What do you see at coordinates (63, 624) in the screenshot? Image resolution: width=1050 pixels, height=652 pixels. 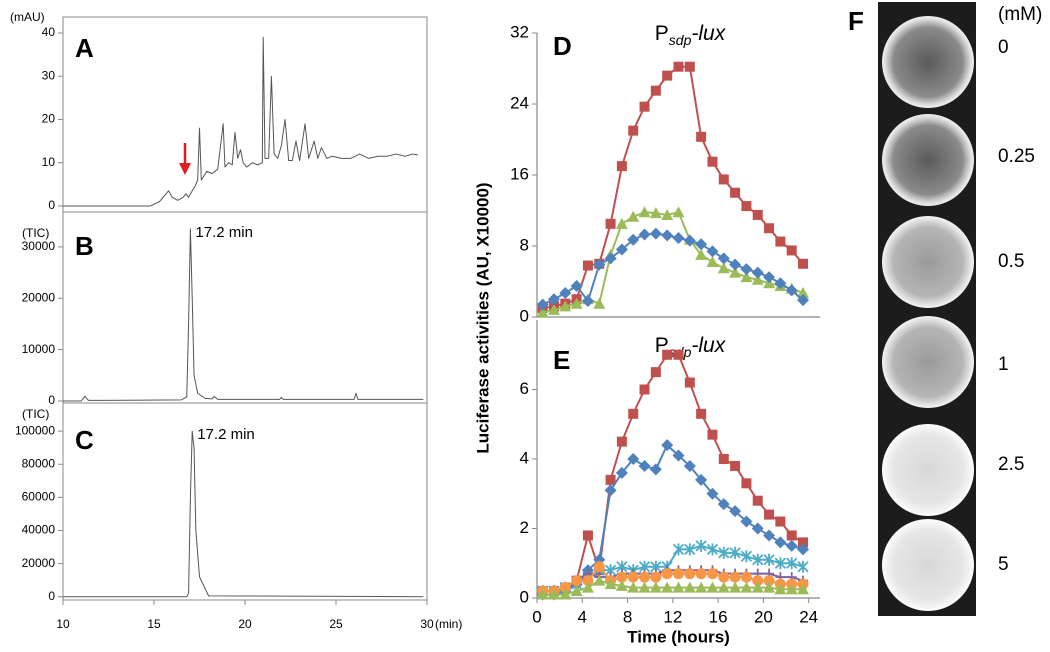 I see `x-tick-label: 10` at bounding box center [63, 624].